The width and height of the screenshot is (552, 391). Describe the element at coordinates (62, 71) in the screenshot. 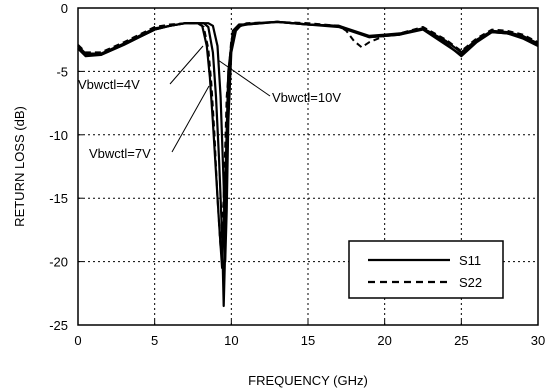

I see `y-tick-label: -5` at that location.